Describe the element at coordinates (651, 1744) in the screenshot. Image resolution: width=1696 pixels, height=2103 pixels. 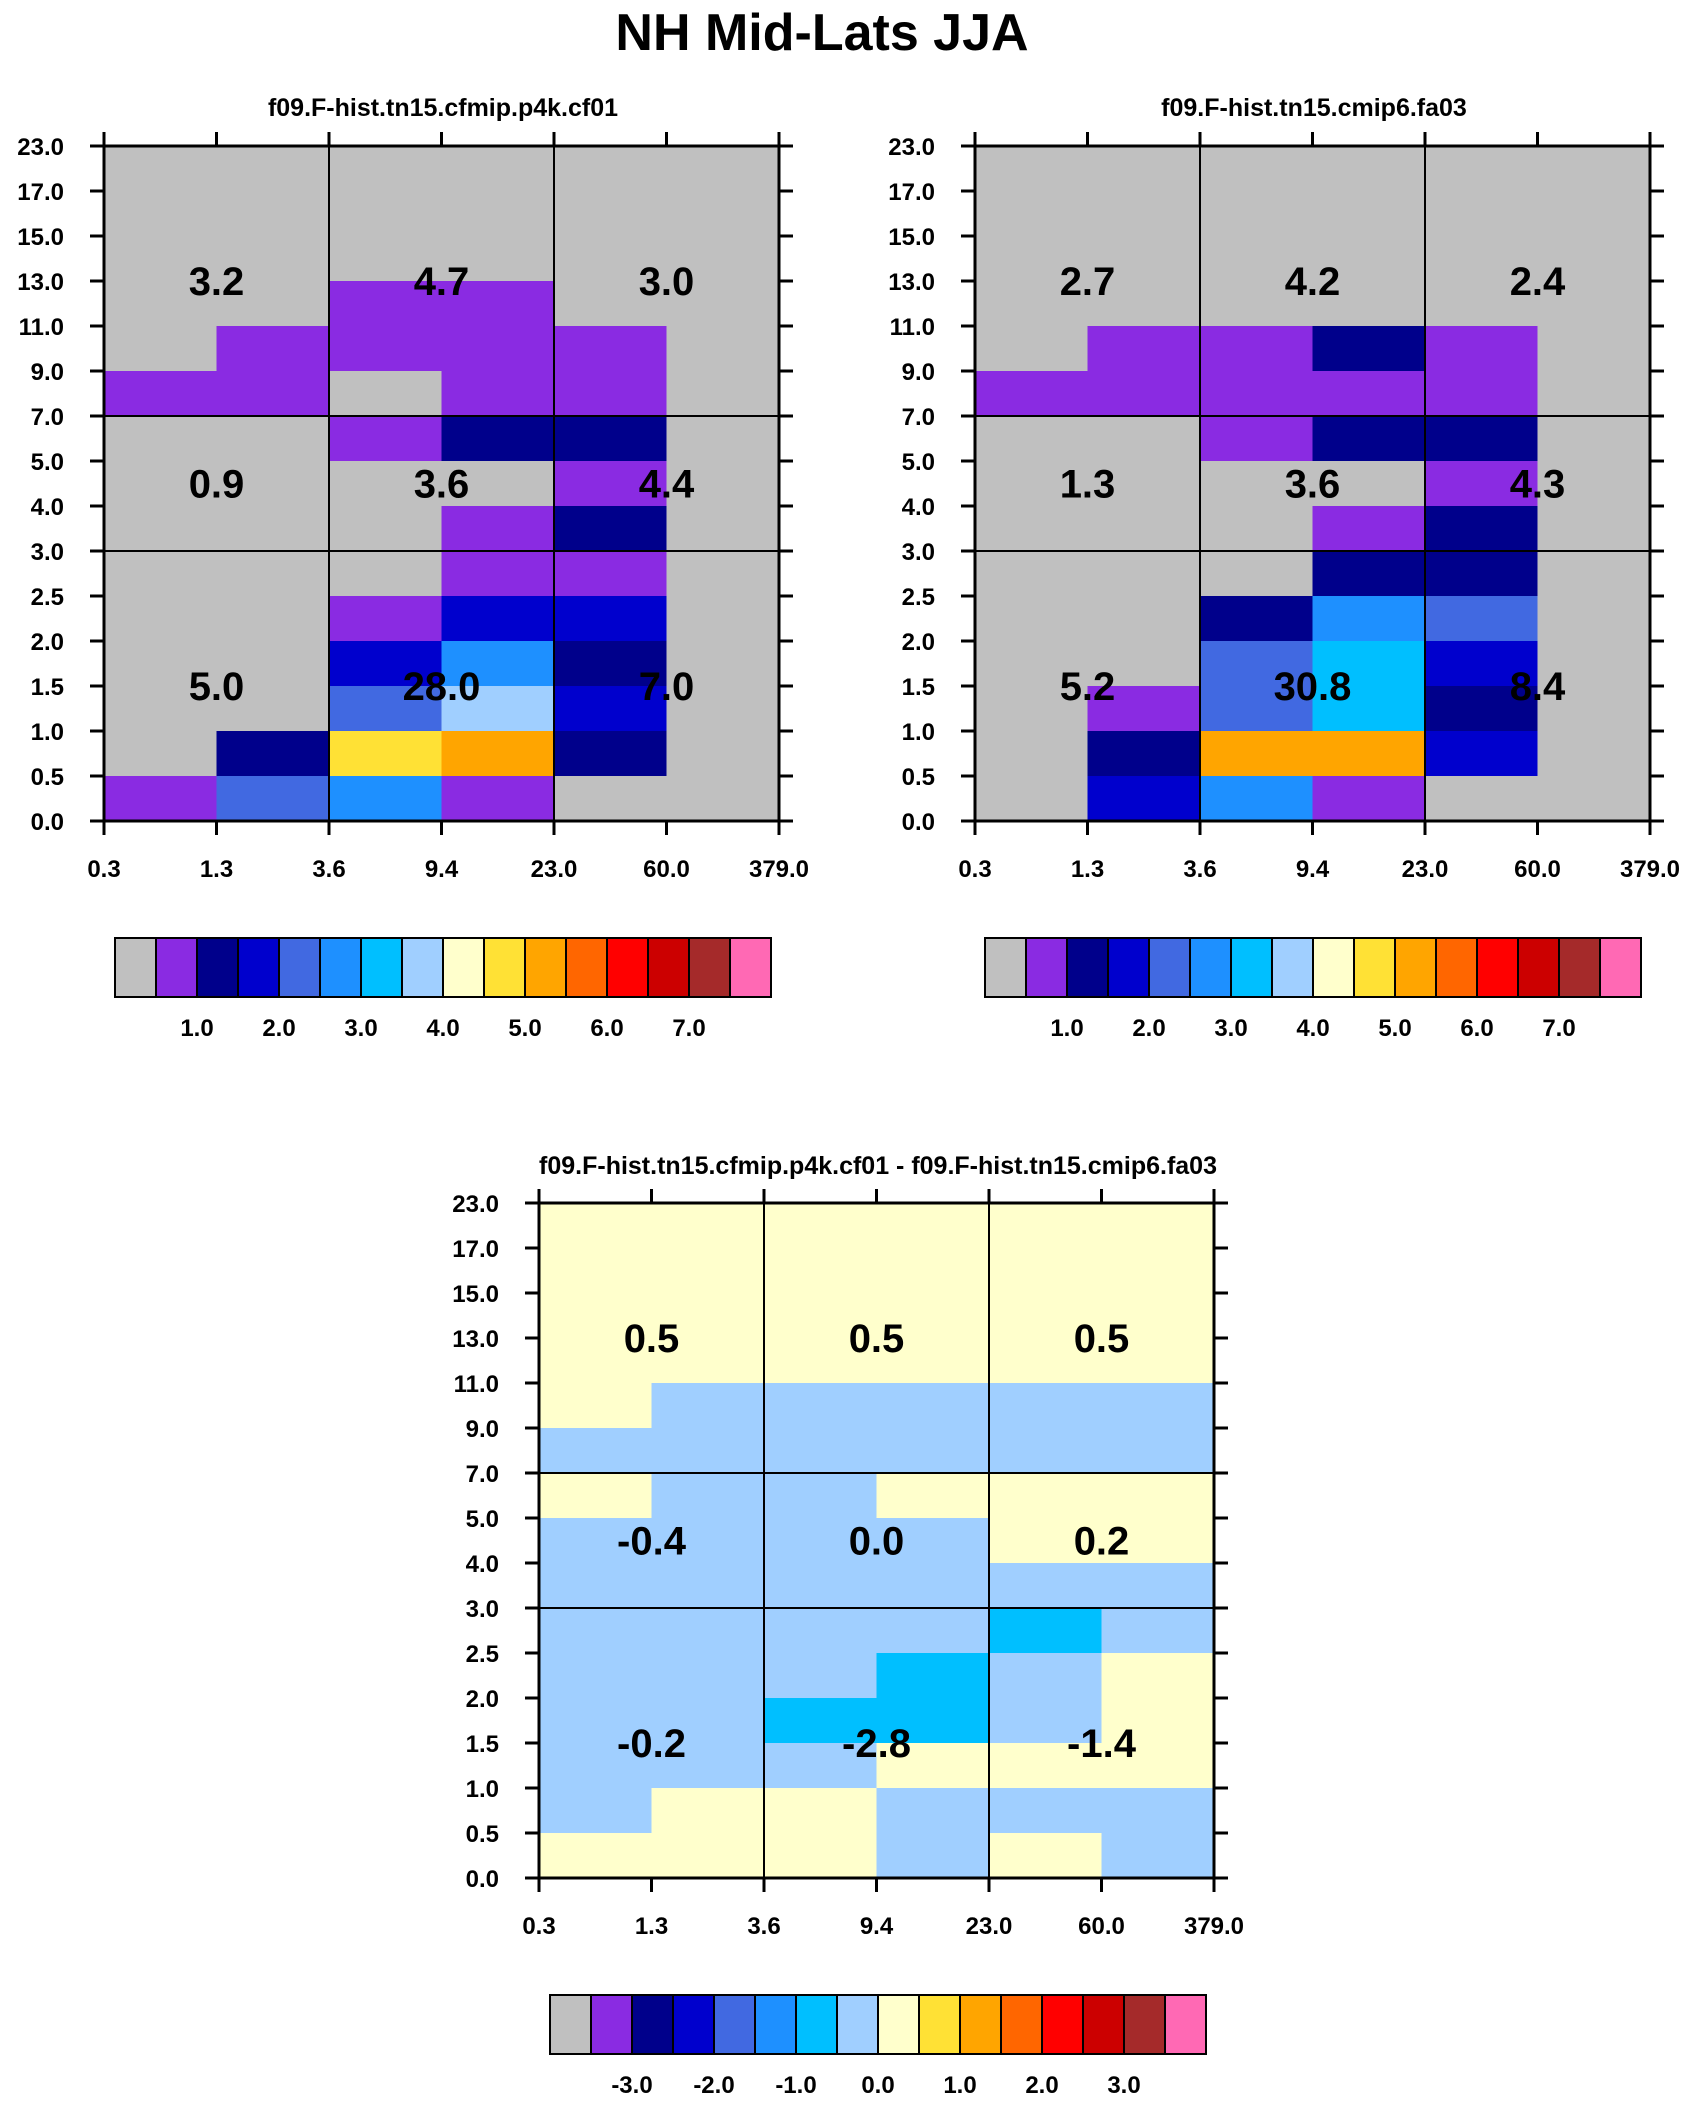
I see `region-value-label: -0.2` at that location.